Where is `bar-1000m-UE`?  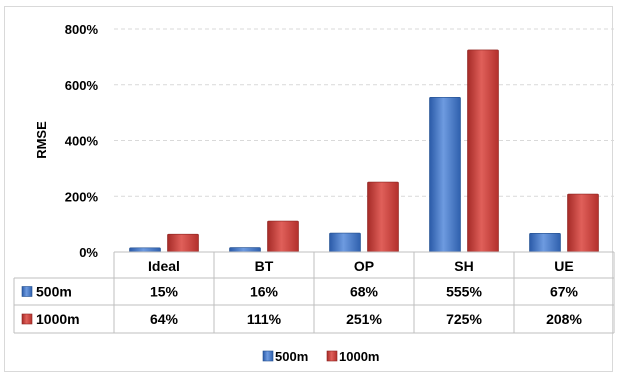
bar-1000m-UE is located at coordinates (583, 223).